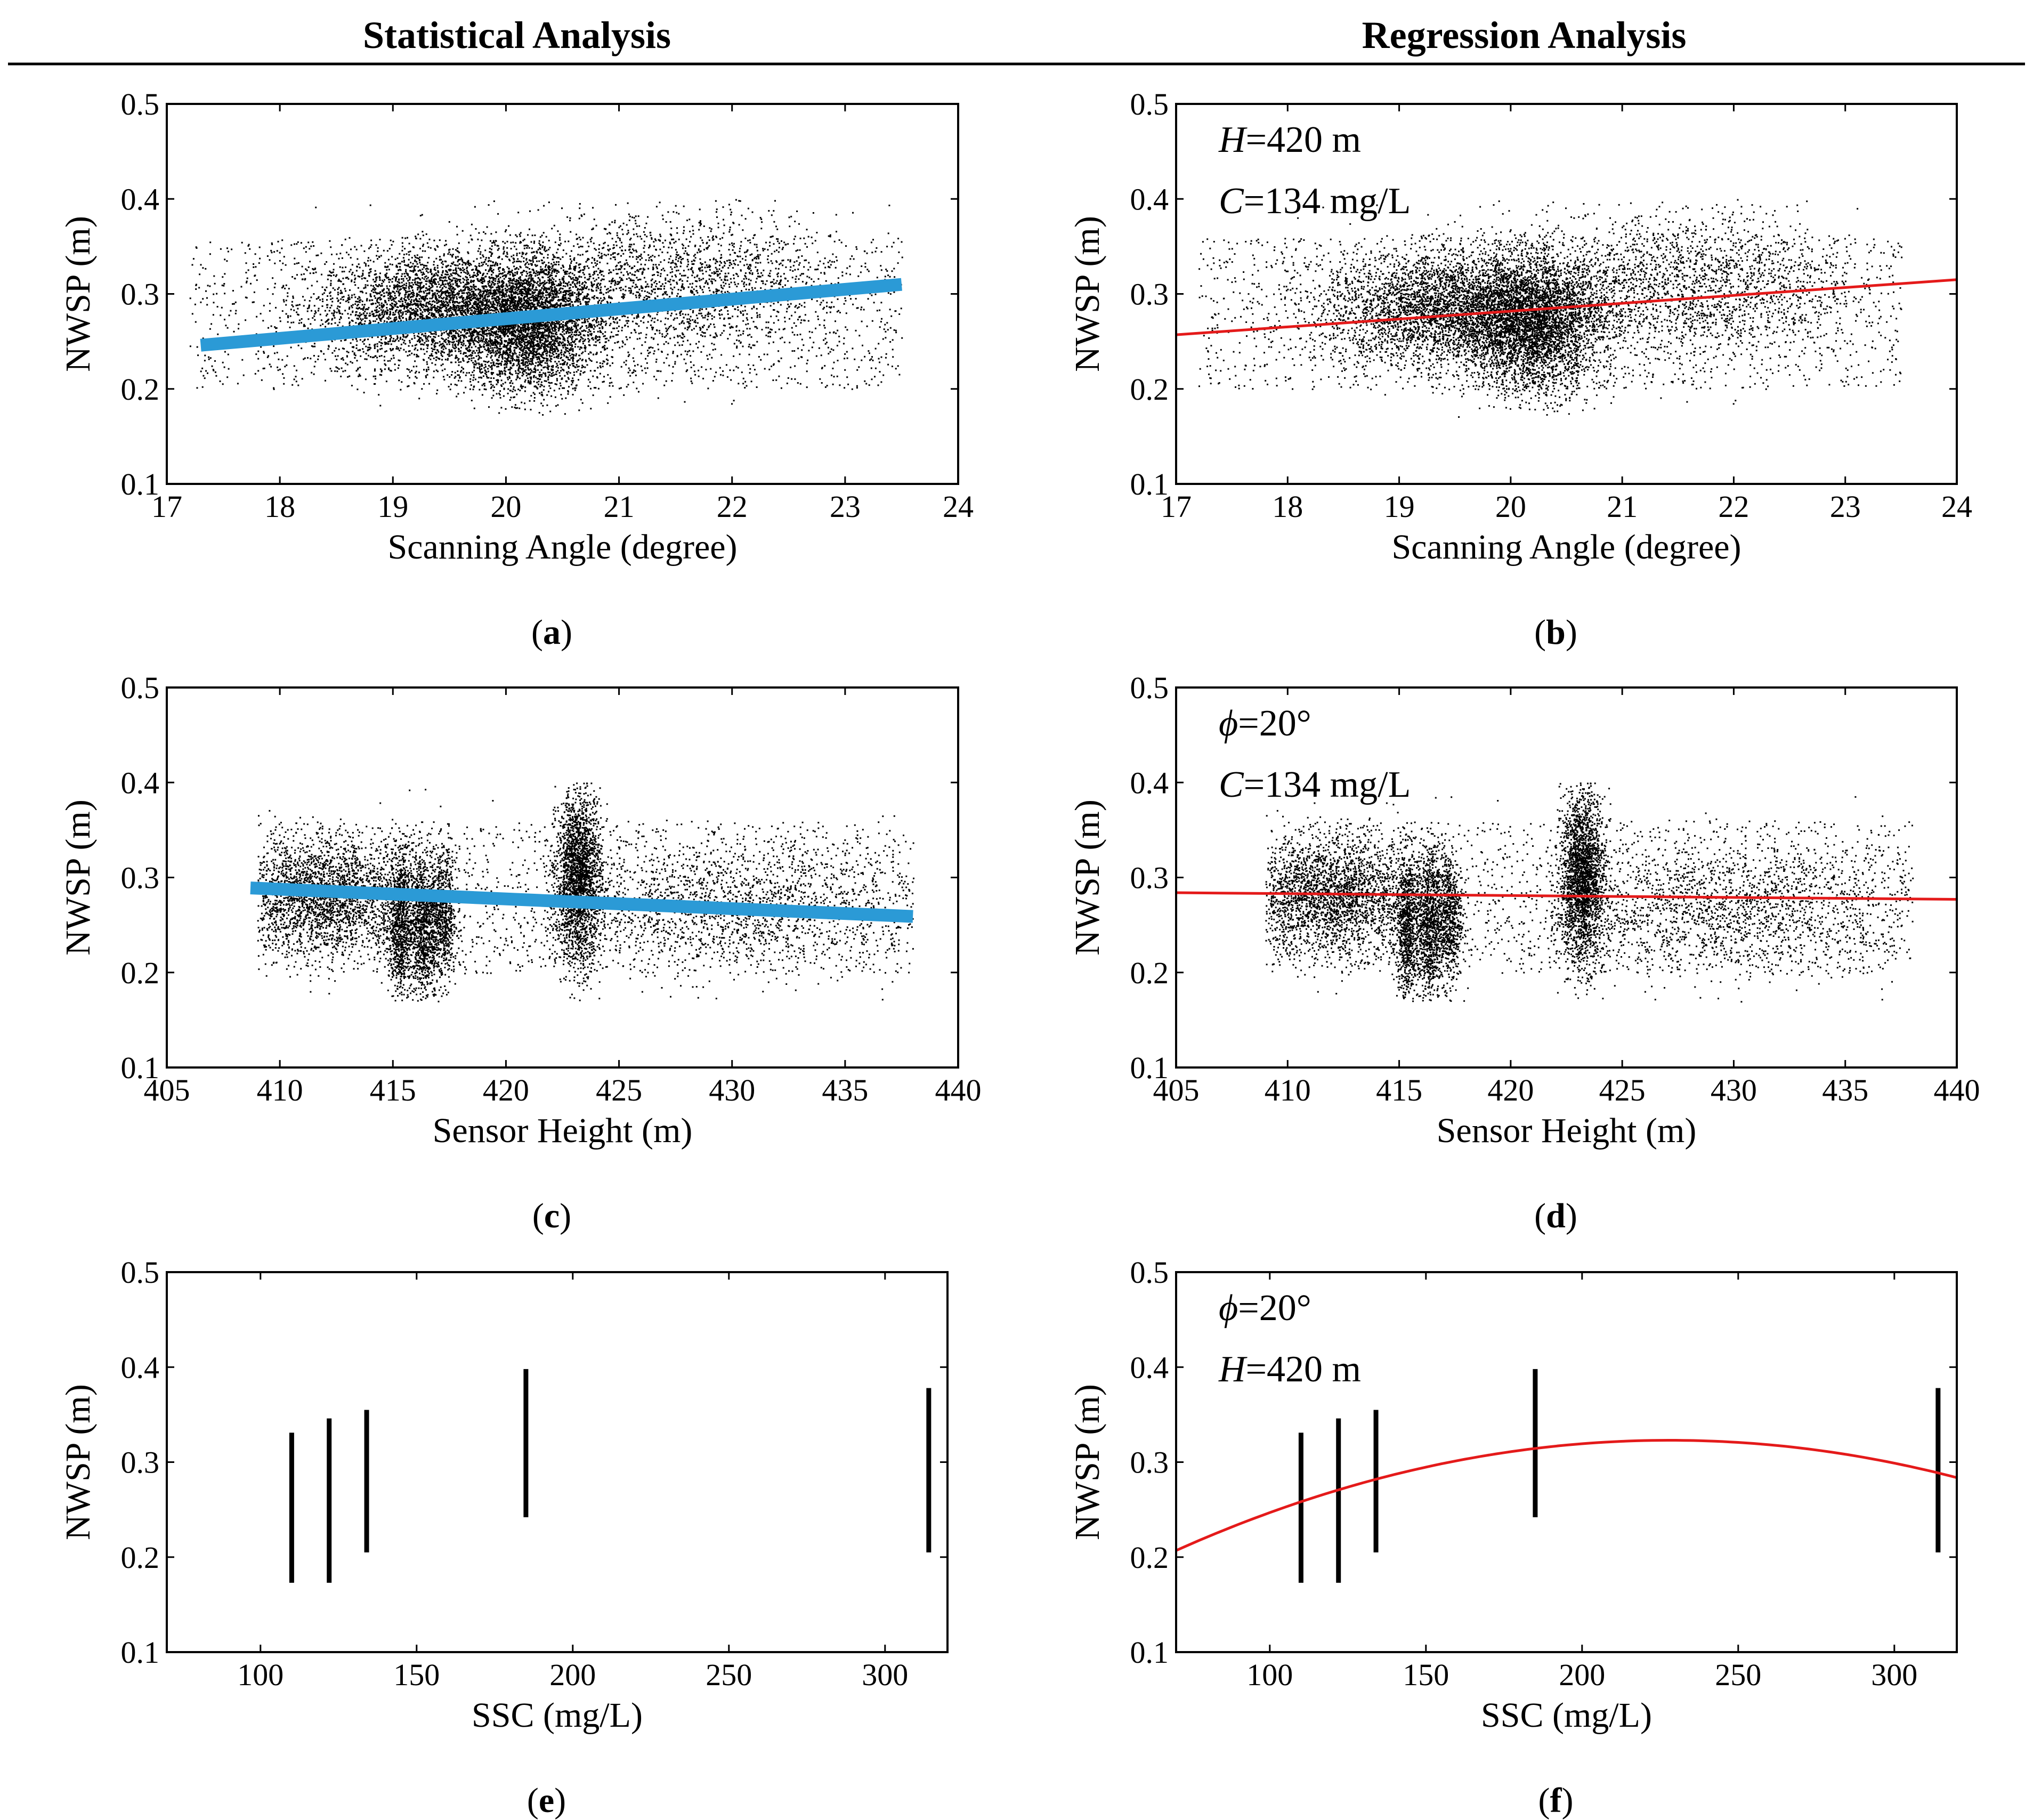  What do you see at coordinates (732, 1090) in the screenshot?
I see `x-tick-label: 430` at bounding box center [732, 1090].